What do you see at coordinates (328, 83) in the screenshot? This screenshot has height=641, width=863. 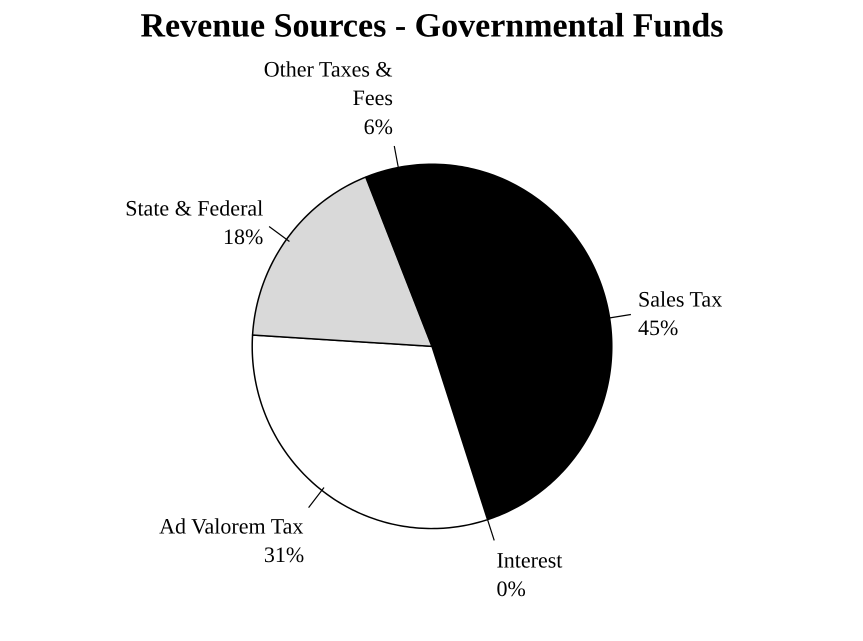 I see `slice-label: Other Taxes & Fees` at bounding box center [328, 83].